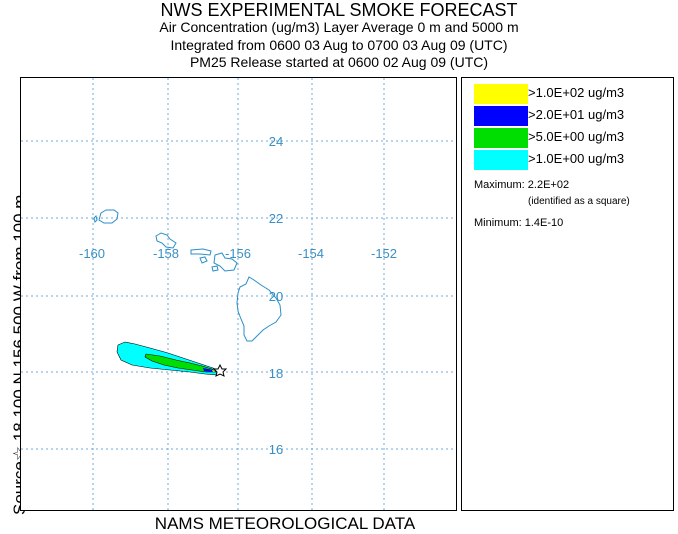 This screenshot has width=678, height=534. I want to click on latitude-label: 22, so click(276, 218).